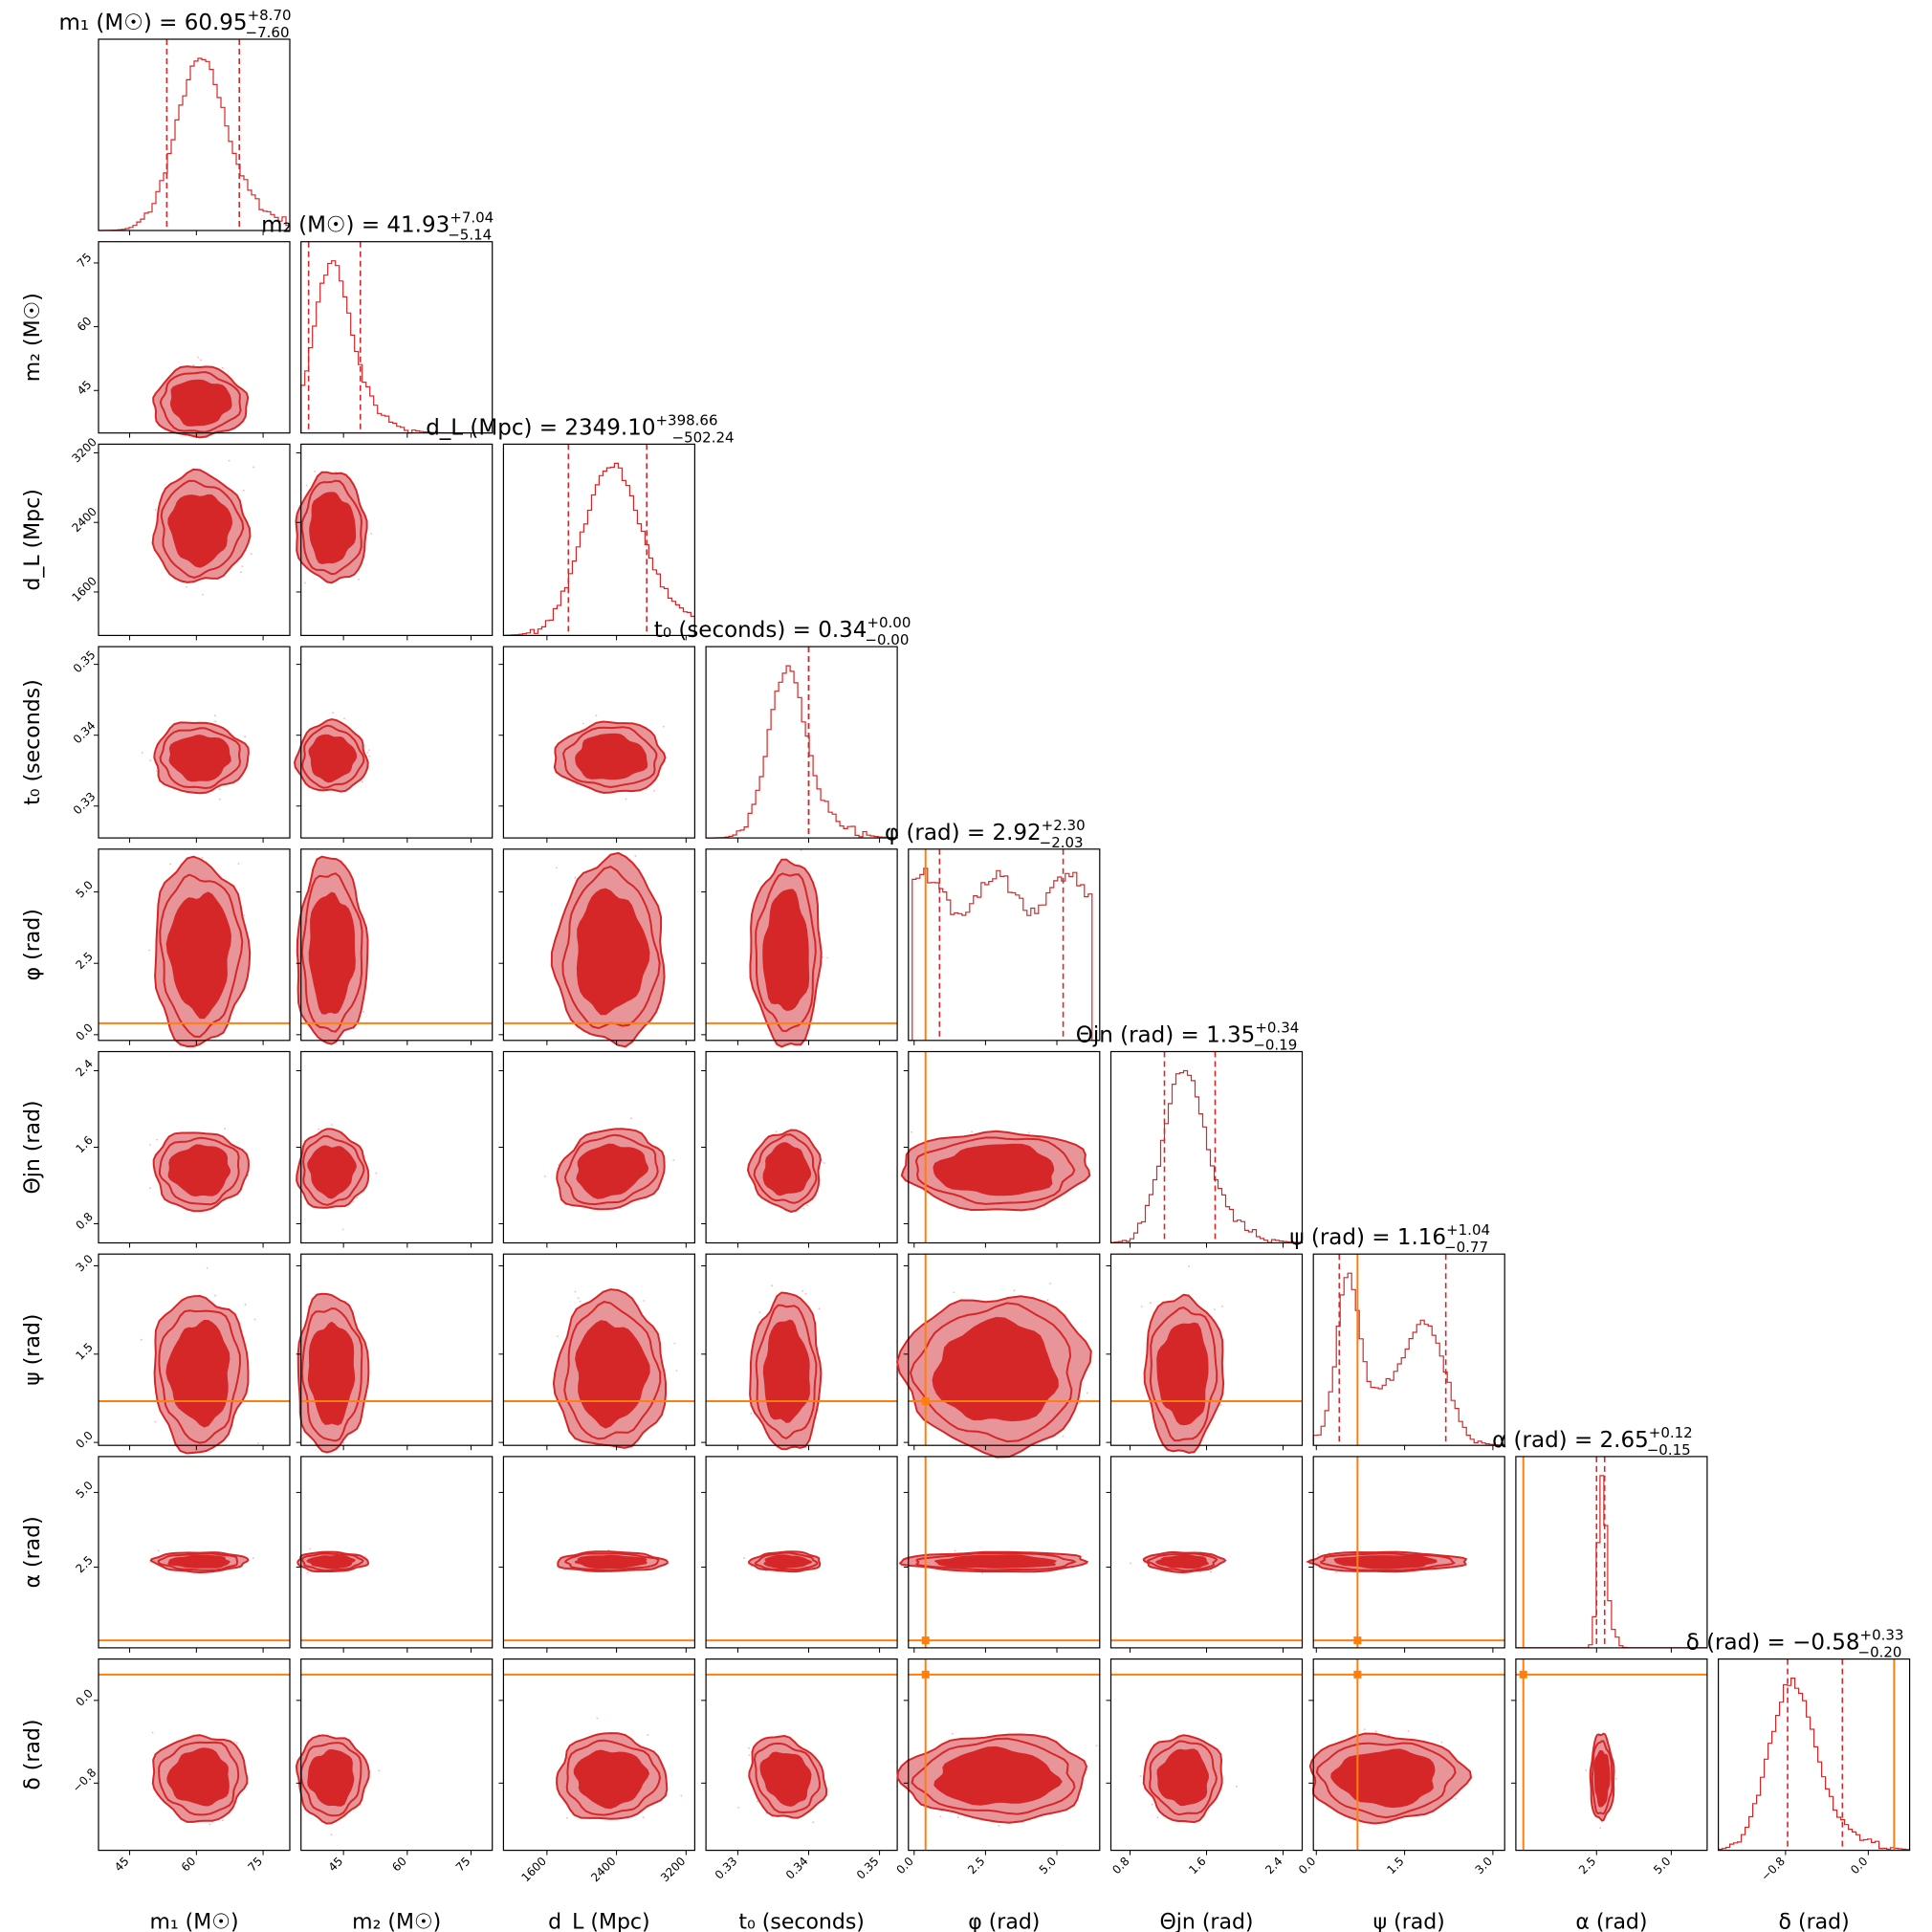 This screenshot has height=1932, width=1932. I want to click on x-axis-label-m1: m₁ (M☉), so click(193, 1921).